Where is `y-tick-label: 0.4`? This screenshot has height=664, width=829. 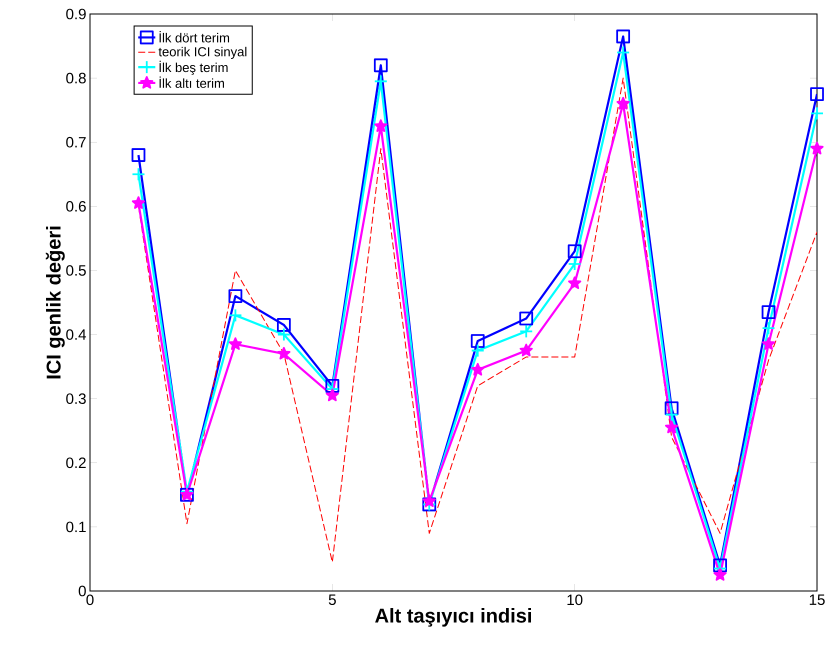 y-tick-label: 0.4 is located at coordinates (76, 334).